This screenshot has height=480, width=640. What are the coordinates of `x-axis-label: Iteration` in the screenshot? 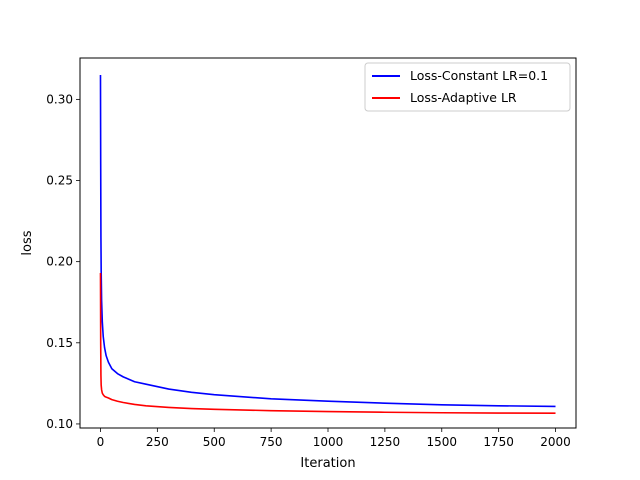 It's located at (327, 463).